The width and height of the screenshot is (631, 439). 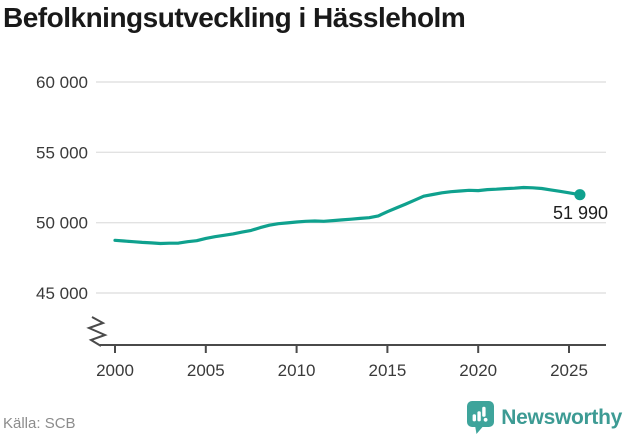 I want to click on source-caption: Källa: SCB, so click(x=39, y=423).